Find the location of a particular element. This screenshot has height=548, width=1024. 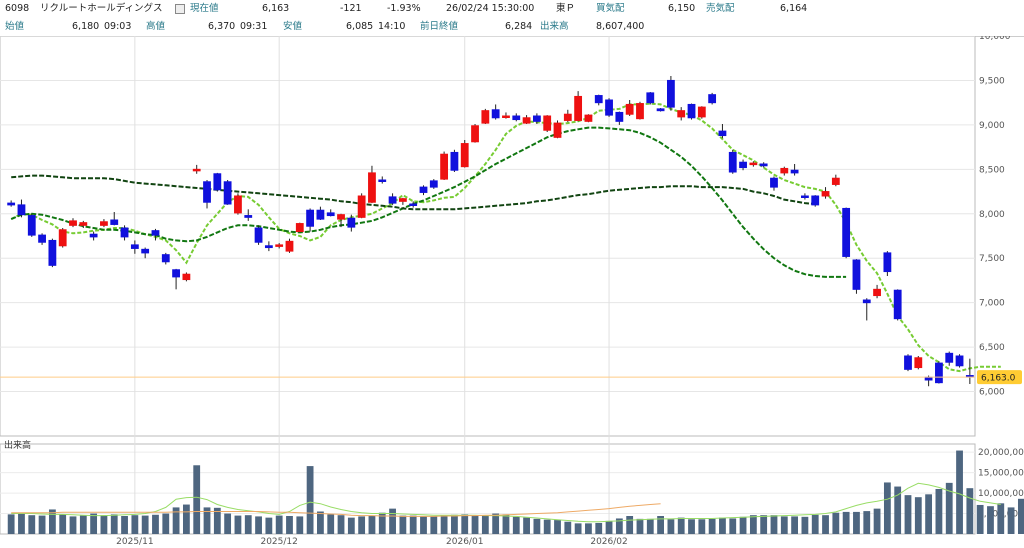

open-time: 09:03 is located at coordinates (118, 26).